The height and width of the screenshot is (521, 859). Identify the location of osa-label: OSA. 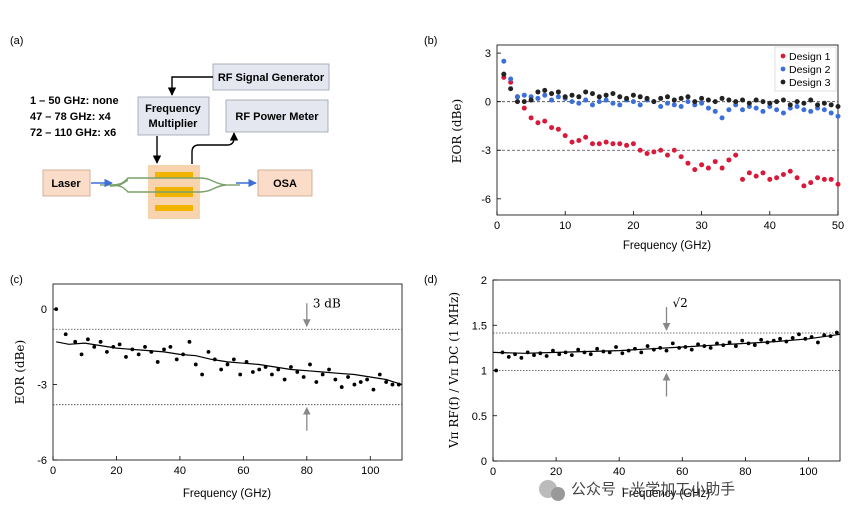
(285, 184).